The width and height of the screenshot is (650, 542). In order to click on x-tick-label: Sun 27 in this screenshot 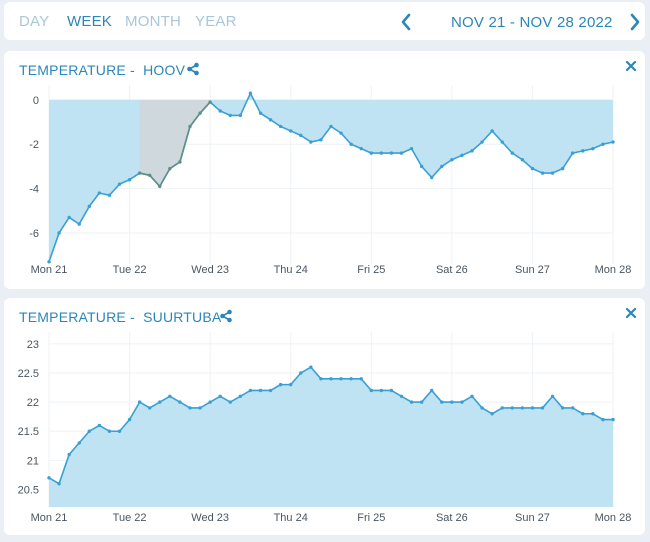, I will do `click(532, 270)`.